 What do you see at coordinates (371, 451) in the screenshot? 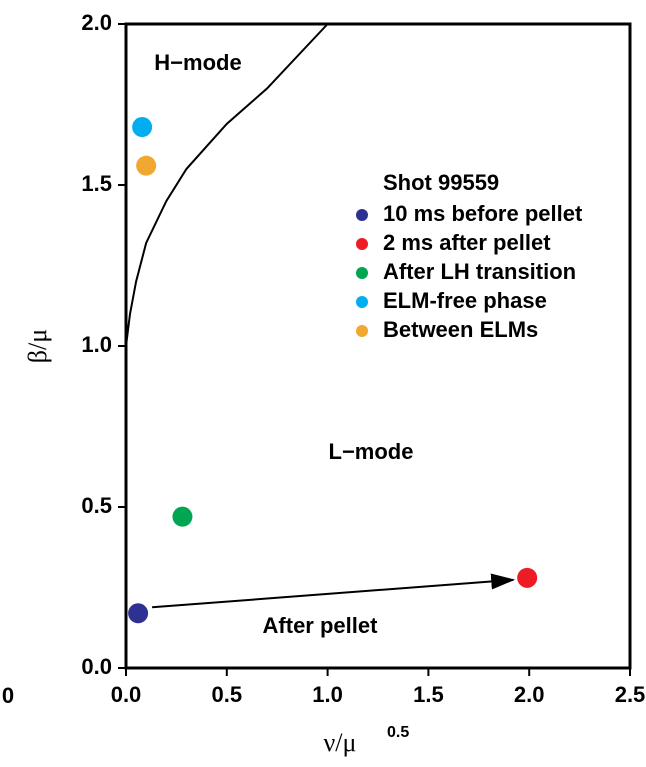
I see `annotation: L−mode` at bounding box center [371, 451].